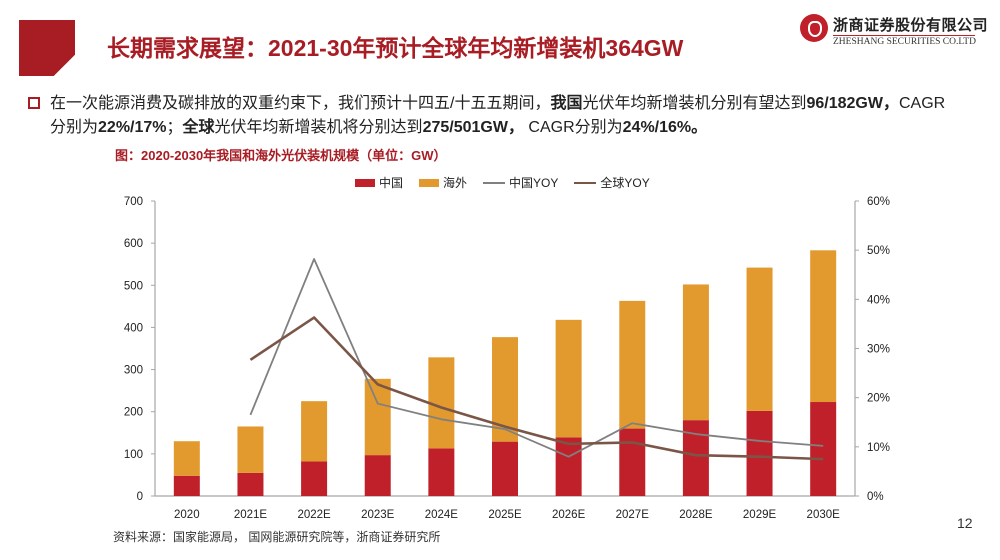 Image resolution: width=1000 pixels, height=560 pixels. I want to click on legend-item: 海外, so click(443, 182).